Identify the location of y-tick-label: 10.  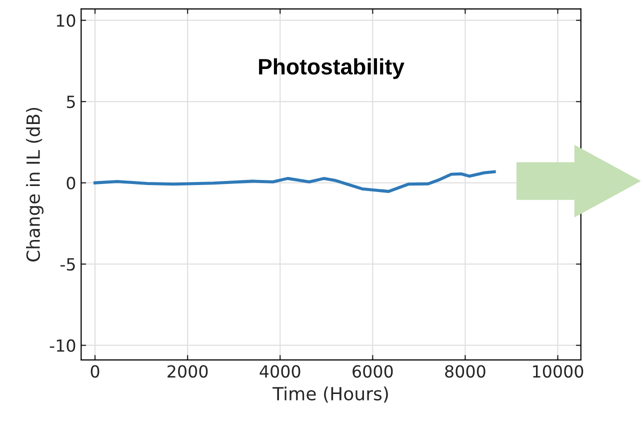
(66, 20).